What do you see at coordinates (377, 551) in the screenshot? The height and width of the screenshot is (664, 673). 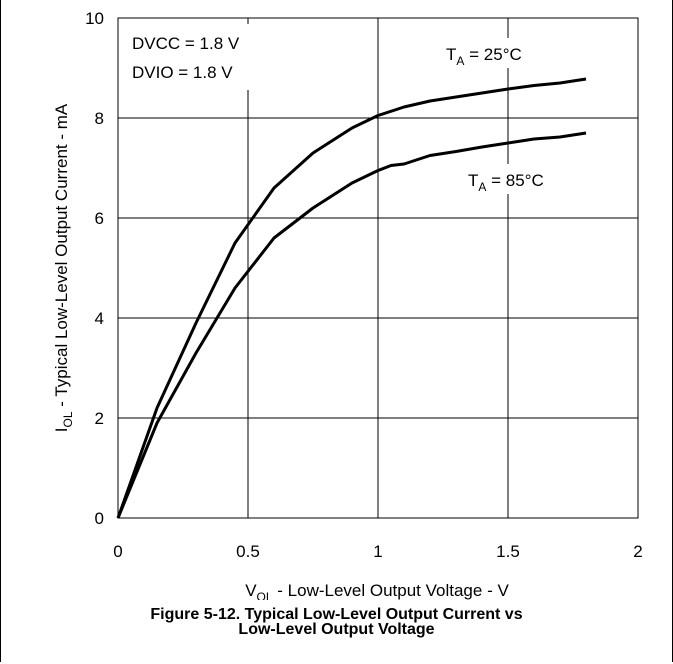 I see `x-tick-label: 1` at bounding box center [377, 551].